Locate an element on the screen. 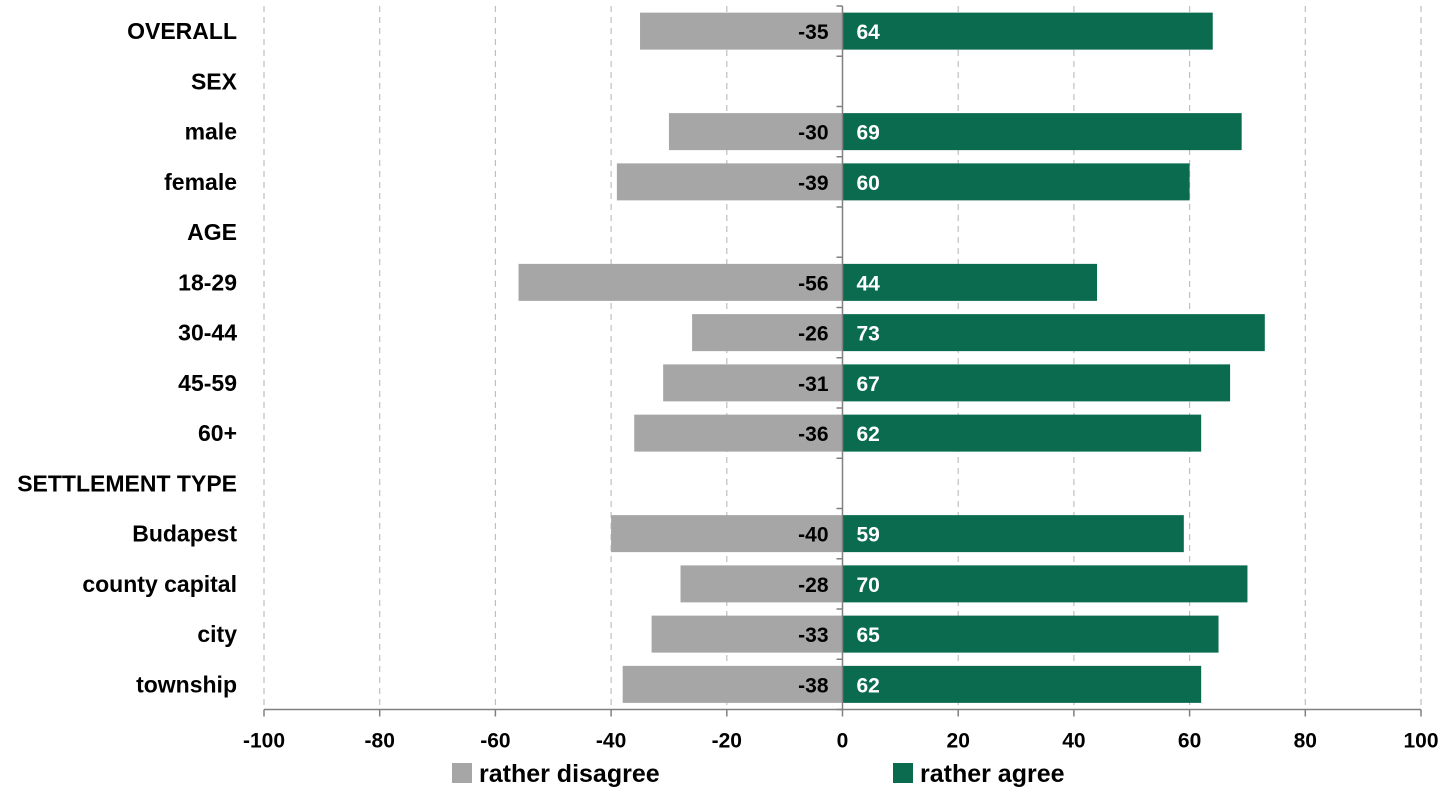 The width and height of the screenshot is (1454, 801). data-label-rather-disagree: -31 is located at coordinates (813, 384).